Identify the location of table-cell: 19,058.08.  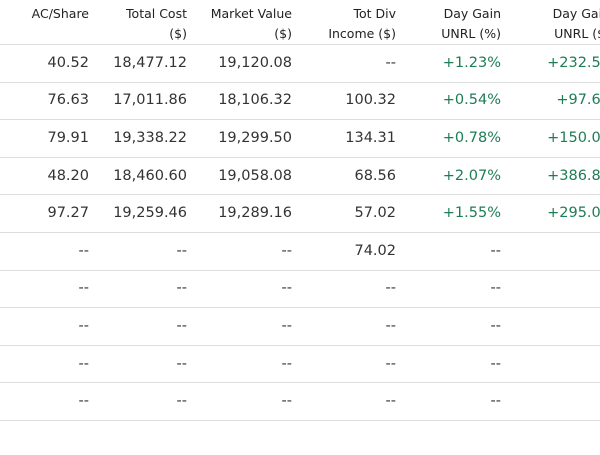
(255, 175).